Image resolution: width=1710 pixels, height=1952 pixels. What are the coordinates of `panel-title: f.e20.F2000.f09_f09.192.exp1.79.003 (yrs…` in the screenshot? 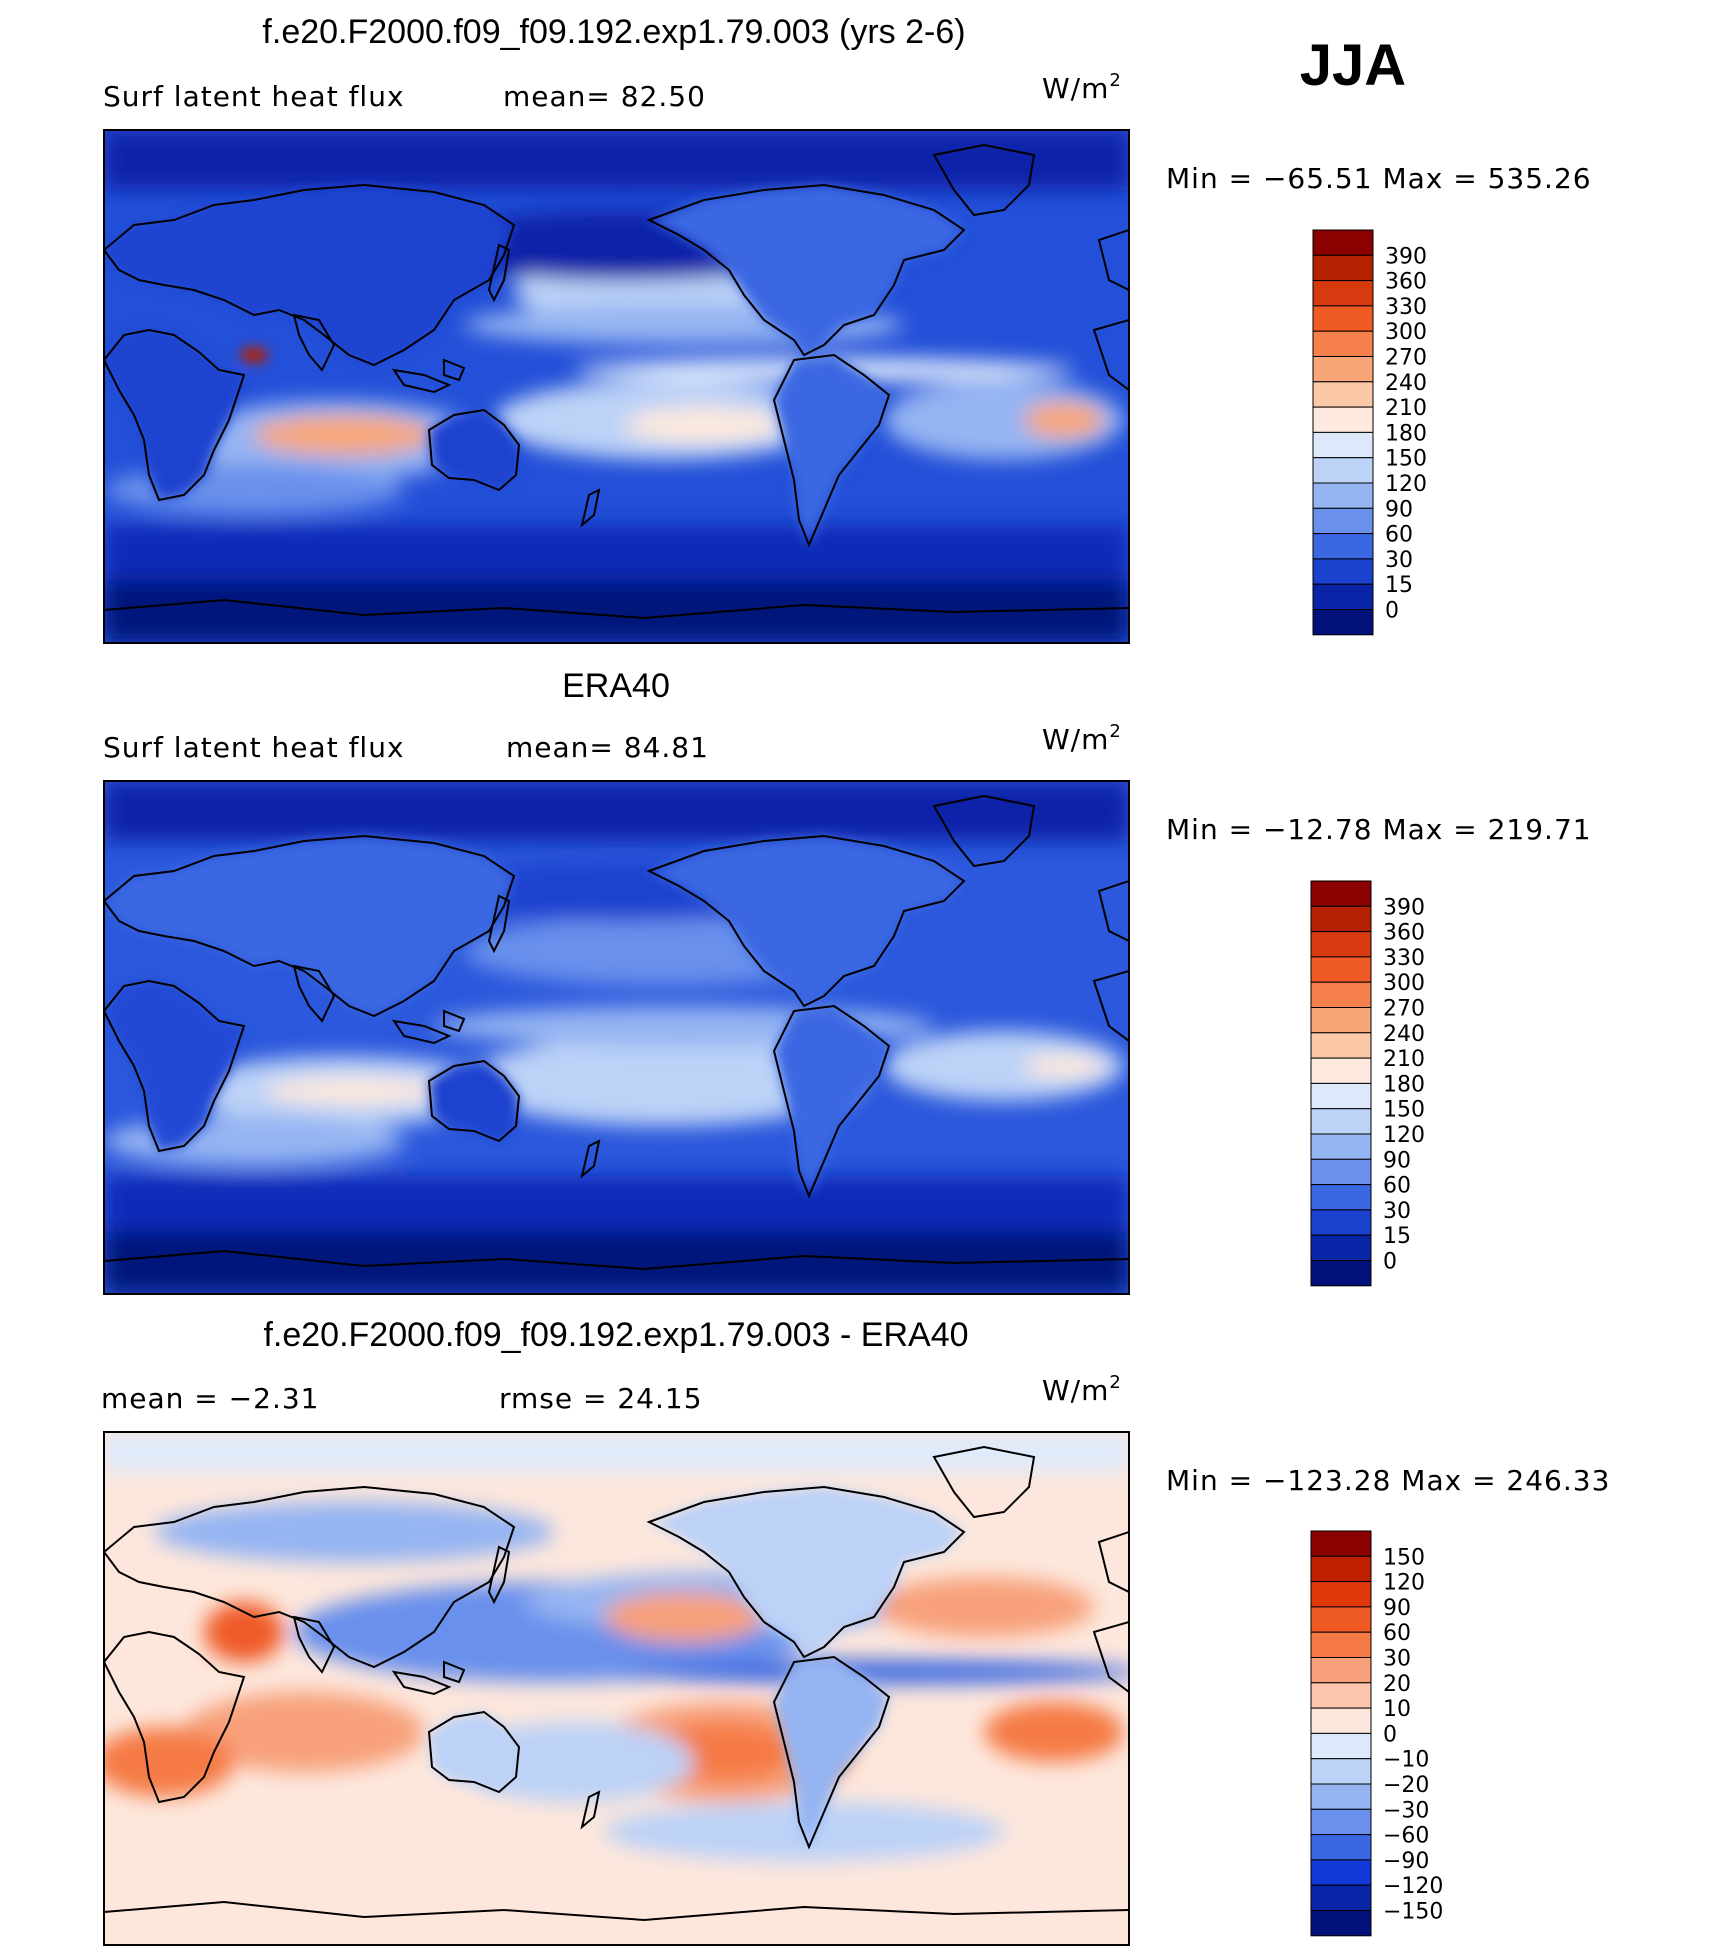 It's located at (613, 32).